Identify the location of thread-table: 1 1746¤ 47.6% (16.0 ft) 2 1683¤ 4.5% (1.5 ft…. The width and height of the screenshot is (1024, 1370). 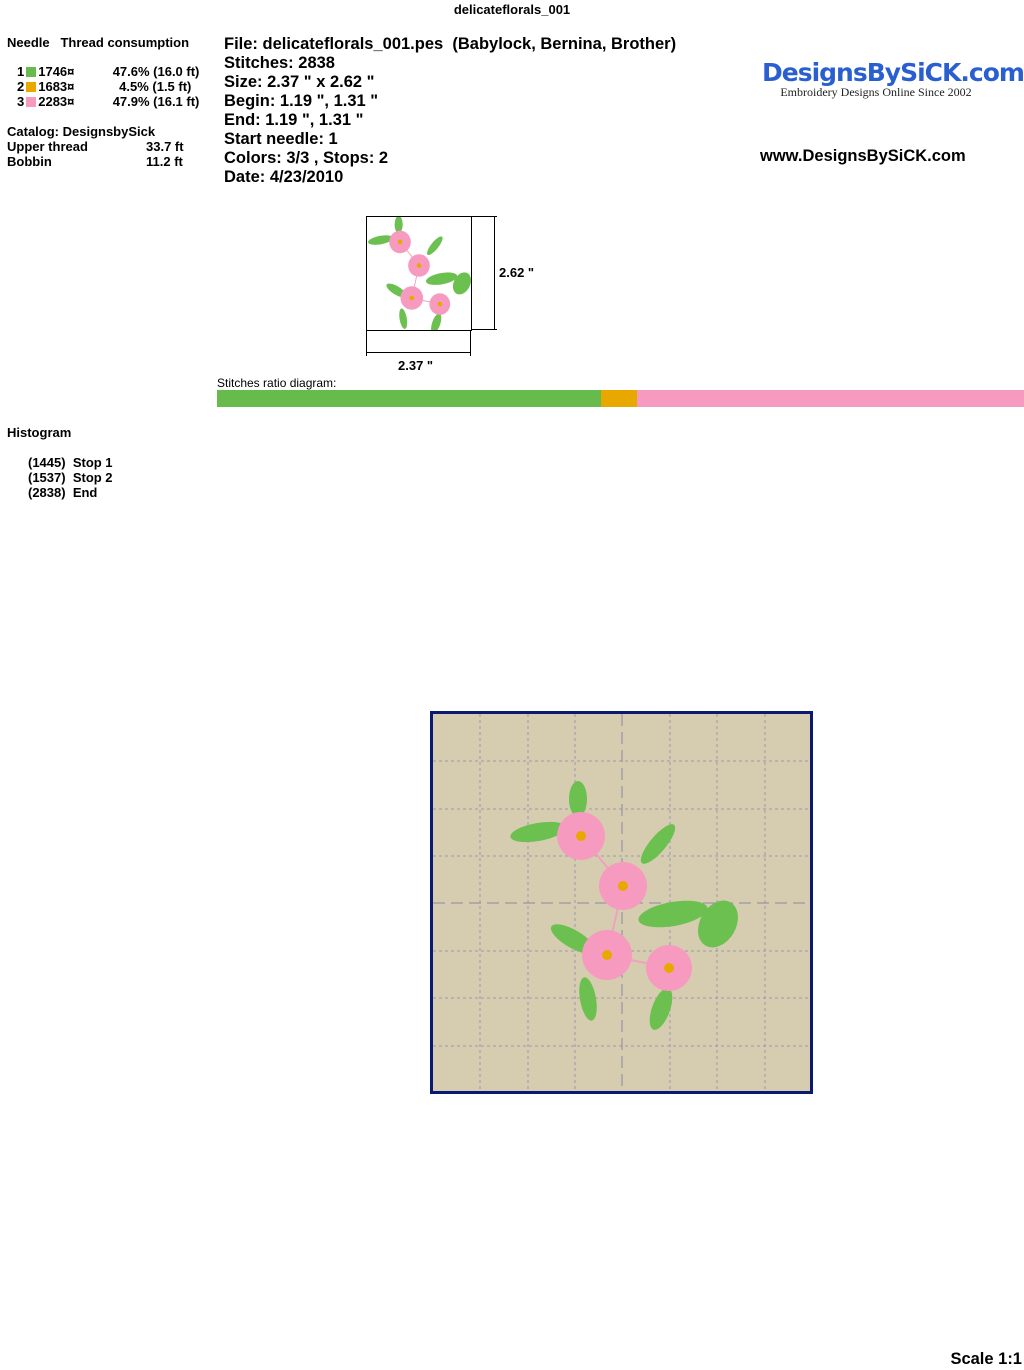
(108, 86).